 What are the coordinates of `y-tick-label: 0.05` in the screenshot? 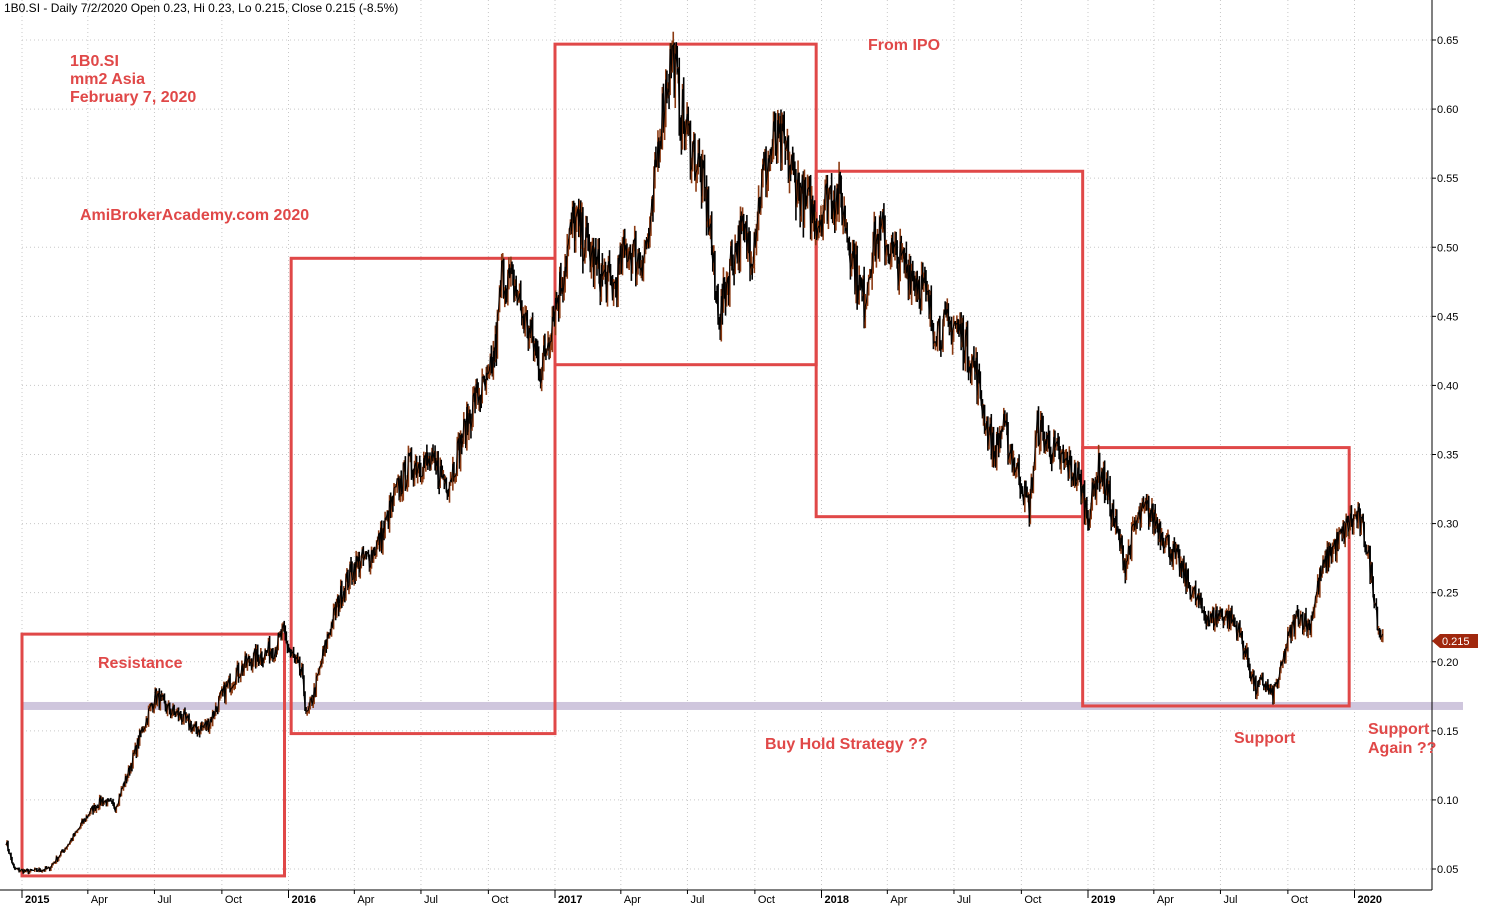 It's located at (1447, 870).